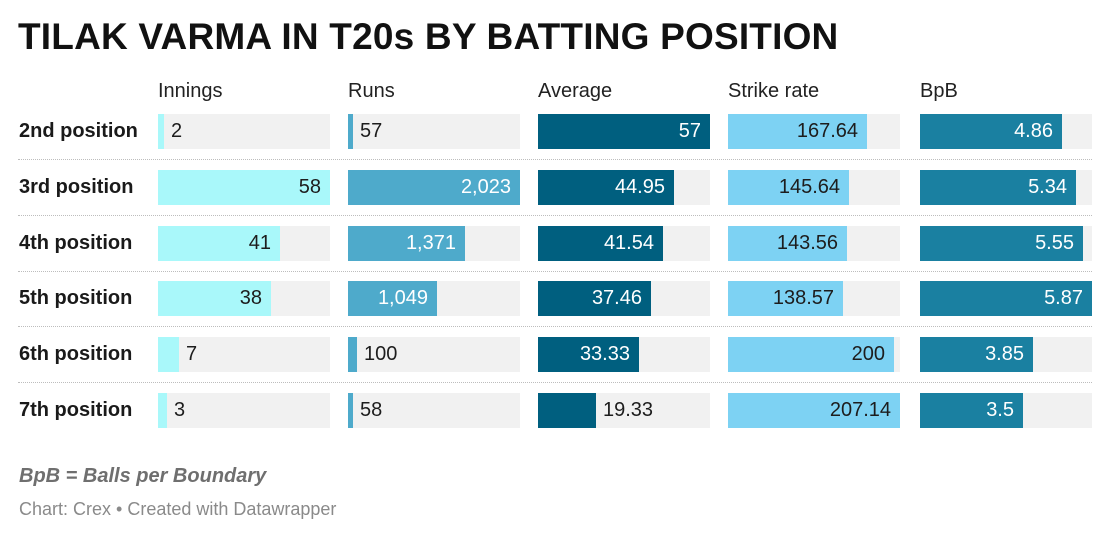 Image resolution: width=1112 pixels, height=540 pixels. Describe the element at coordinates (381, 354) in the screenshot. I see `value-label-runs: 100` at that location.